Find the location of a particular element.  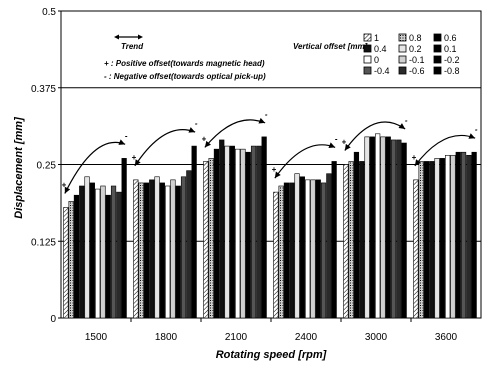

legend-label-0.2: 0.2 is located at coordinates (415, 49).